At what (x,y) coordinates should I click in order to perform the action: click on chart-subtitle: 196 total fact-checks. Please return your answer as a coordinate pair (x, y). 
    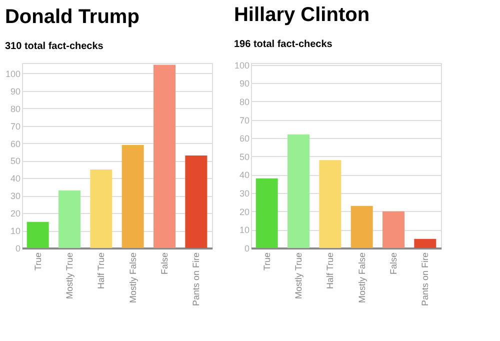
    Looking at the image, I should click on (283, 44).